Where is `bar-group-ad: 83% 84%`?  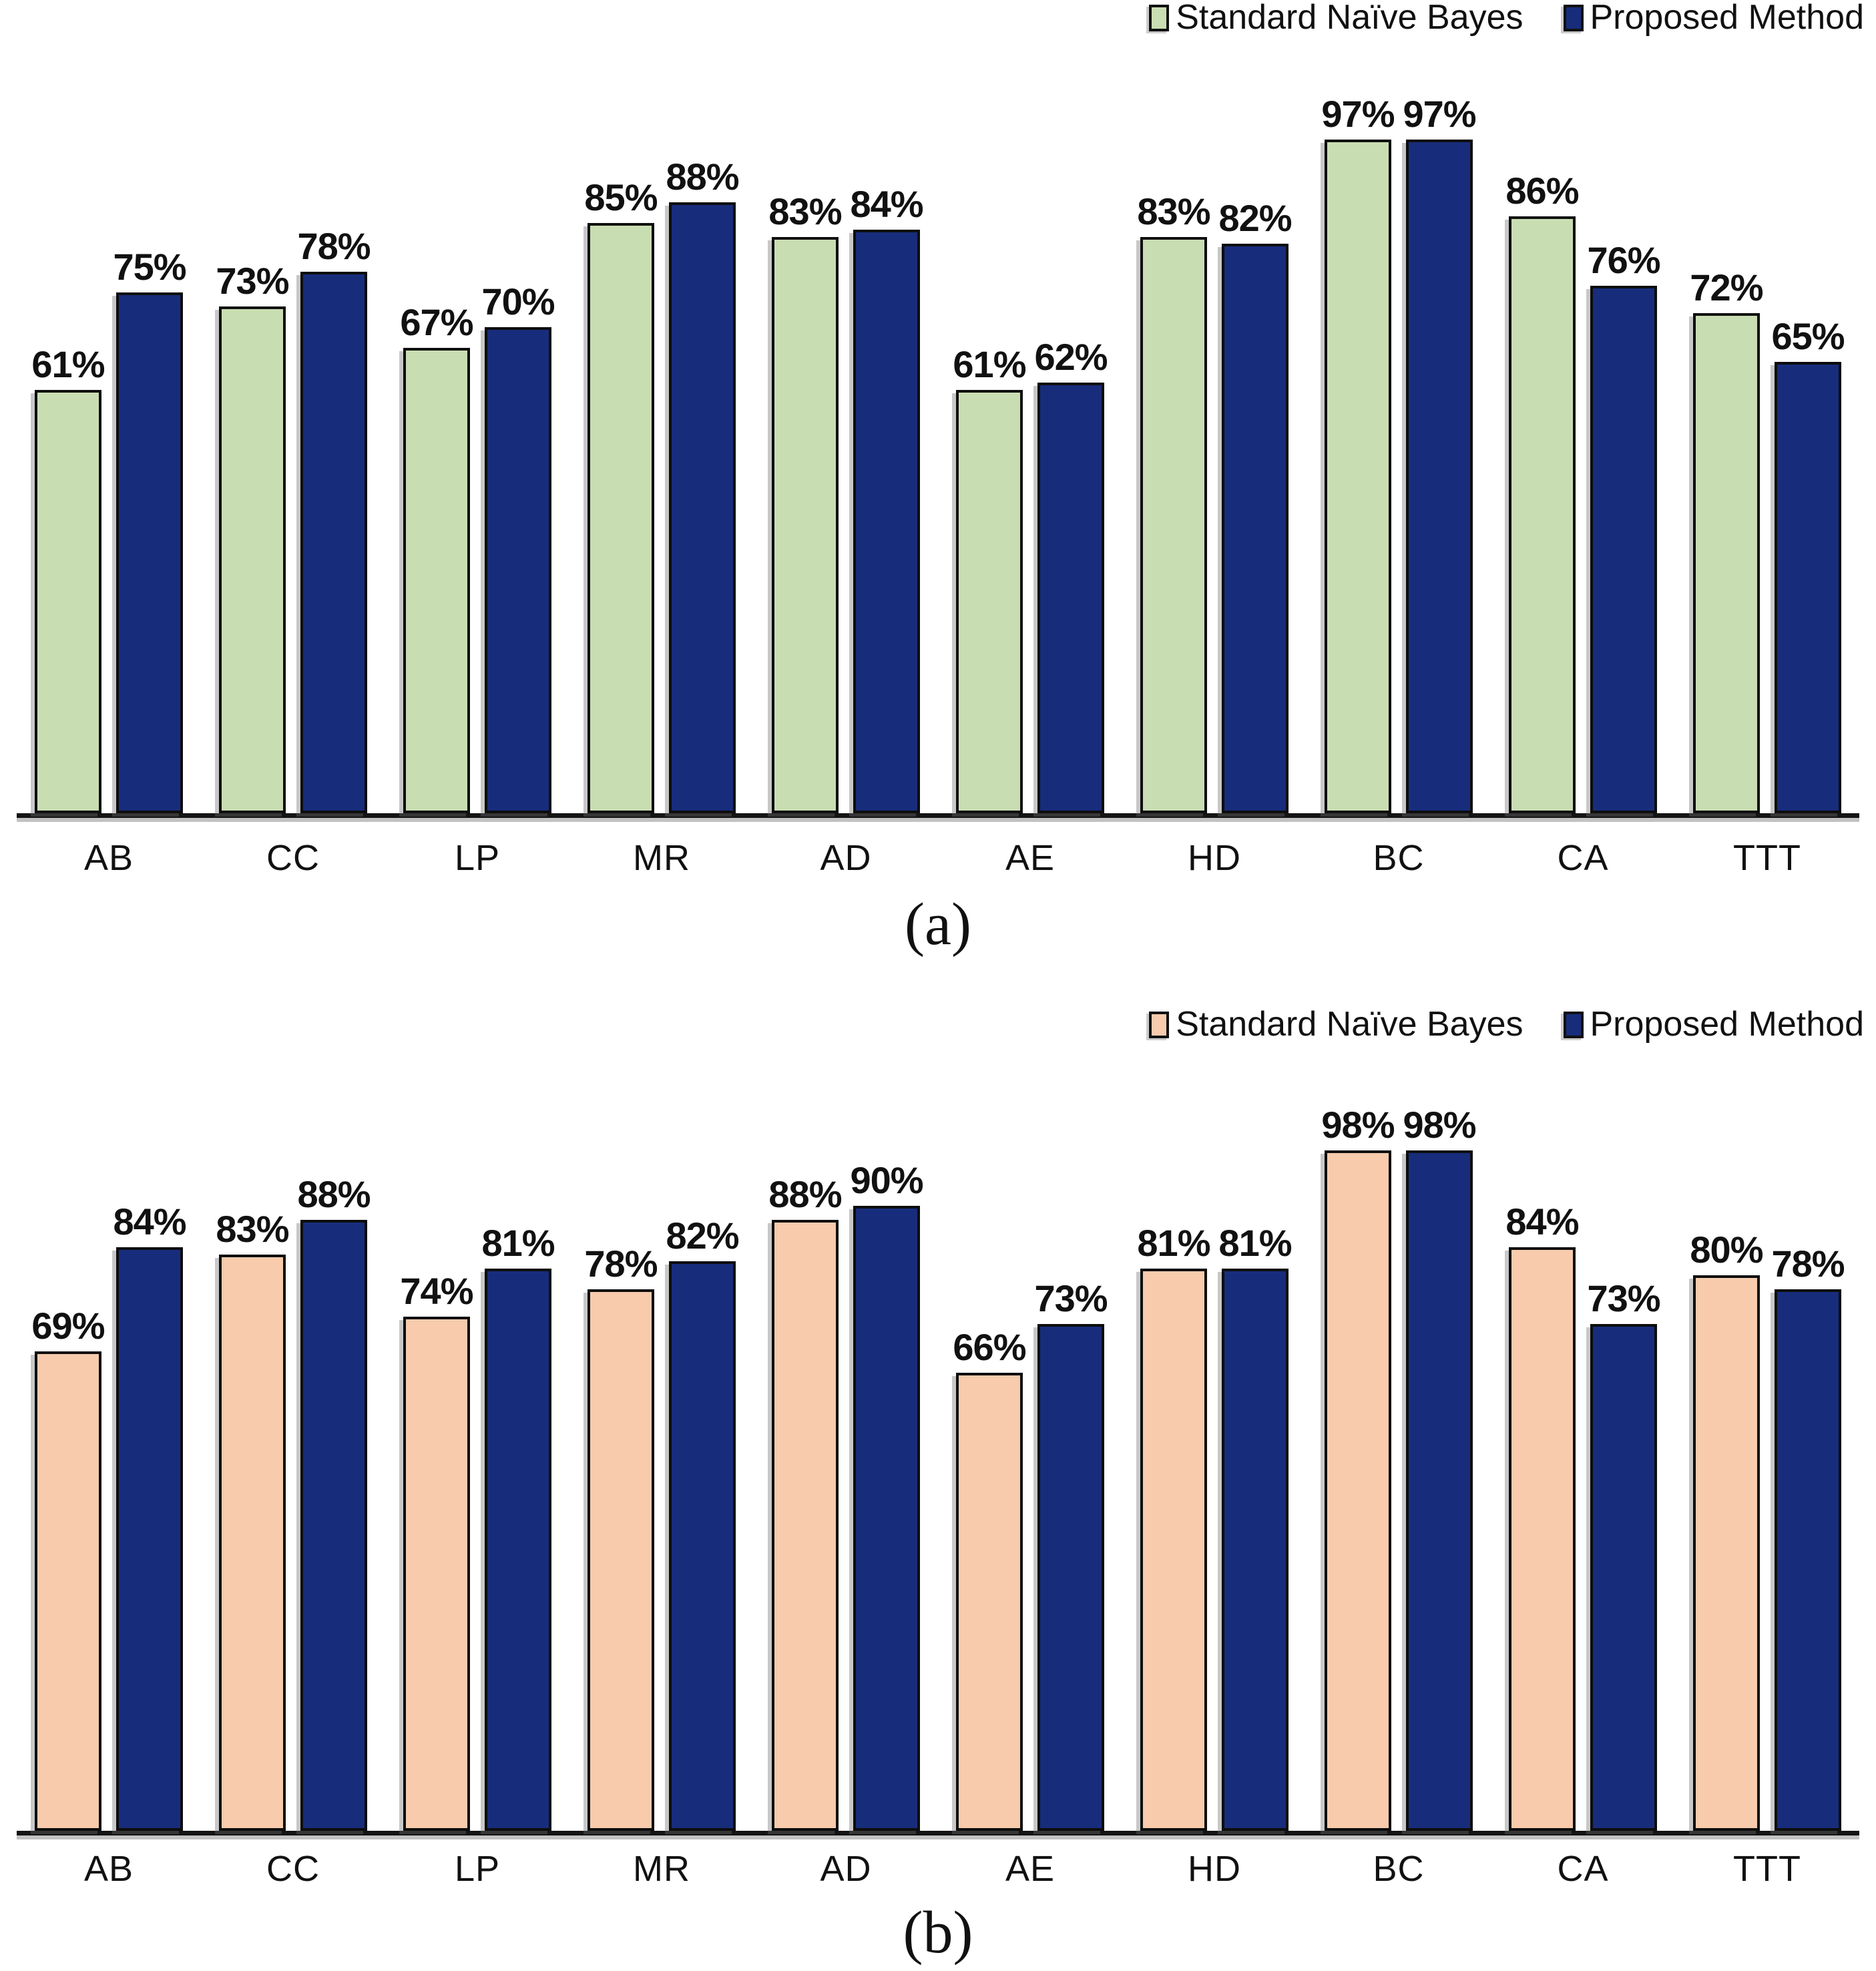
bar-group-ad: 83% 84% is located at coordinates (846, 499).